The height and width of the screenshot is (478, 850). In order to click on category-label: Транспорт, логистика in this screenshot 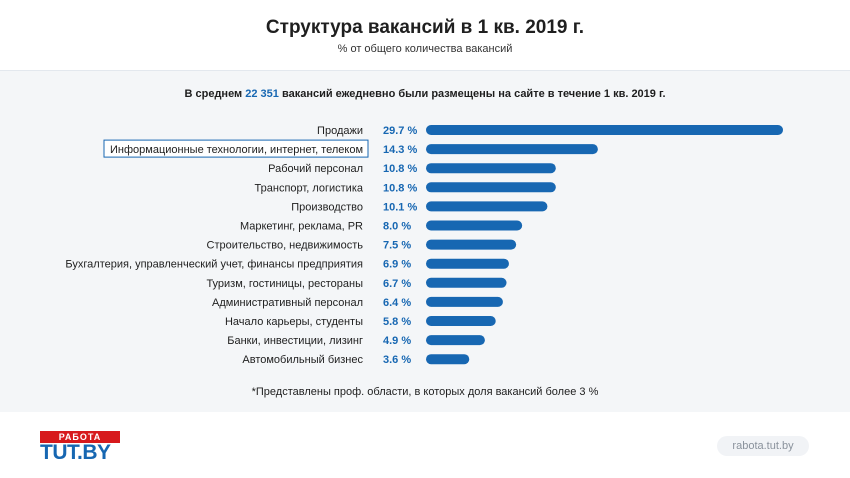, I will do `click(309, 188)`.